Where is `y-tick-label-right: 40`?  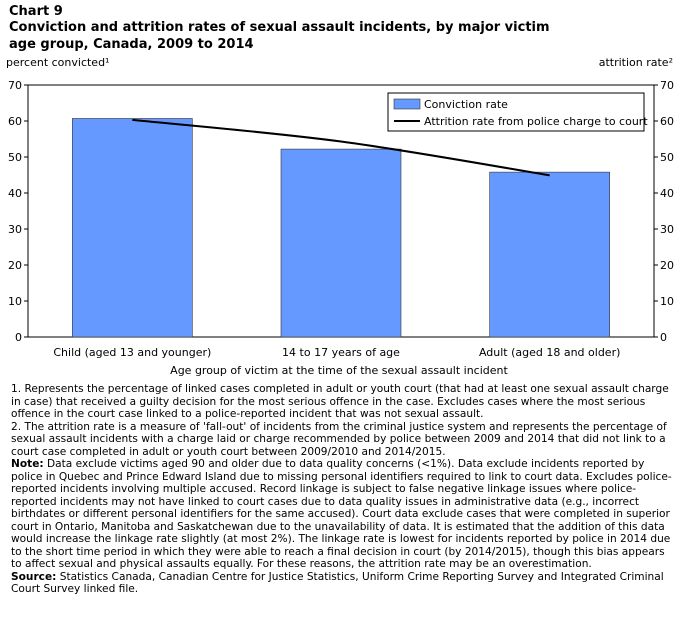 y-tick-label-right: 40 is located at coordinates (667, 193).